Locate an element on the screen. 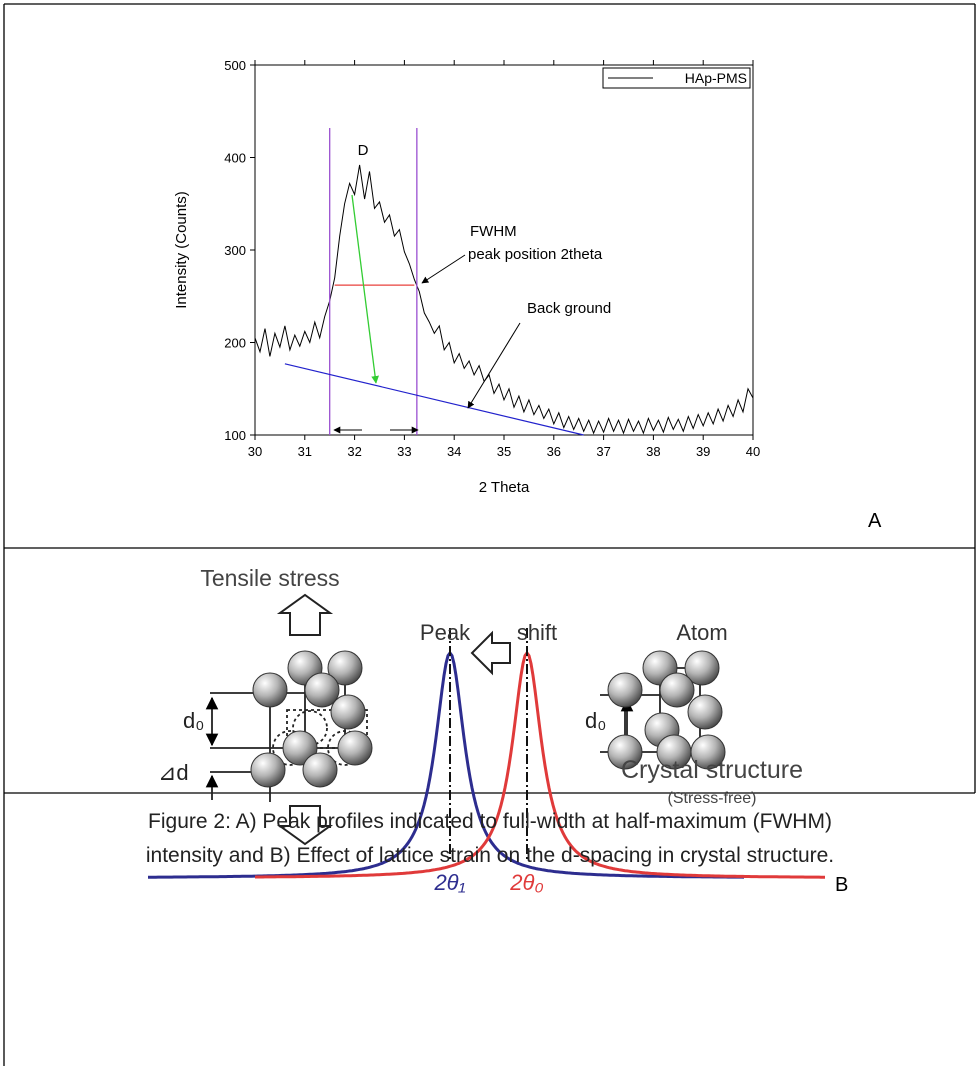 The width and height of the screenshot is (979, 1071). label: 2θ₀ is located at coordinates (526, 882).